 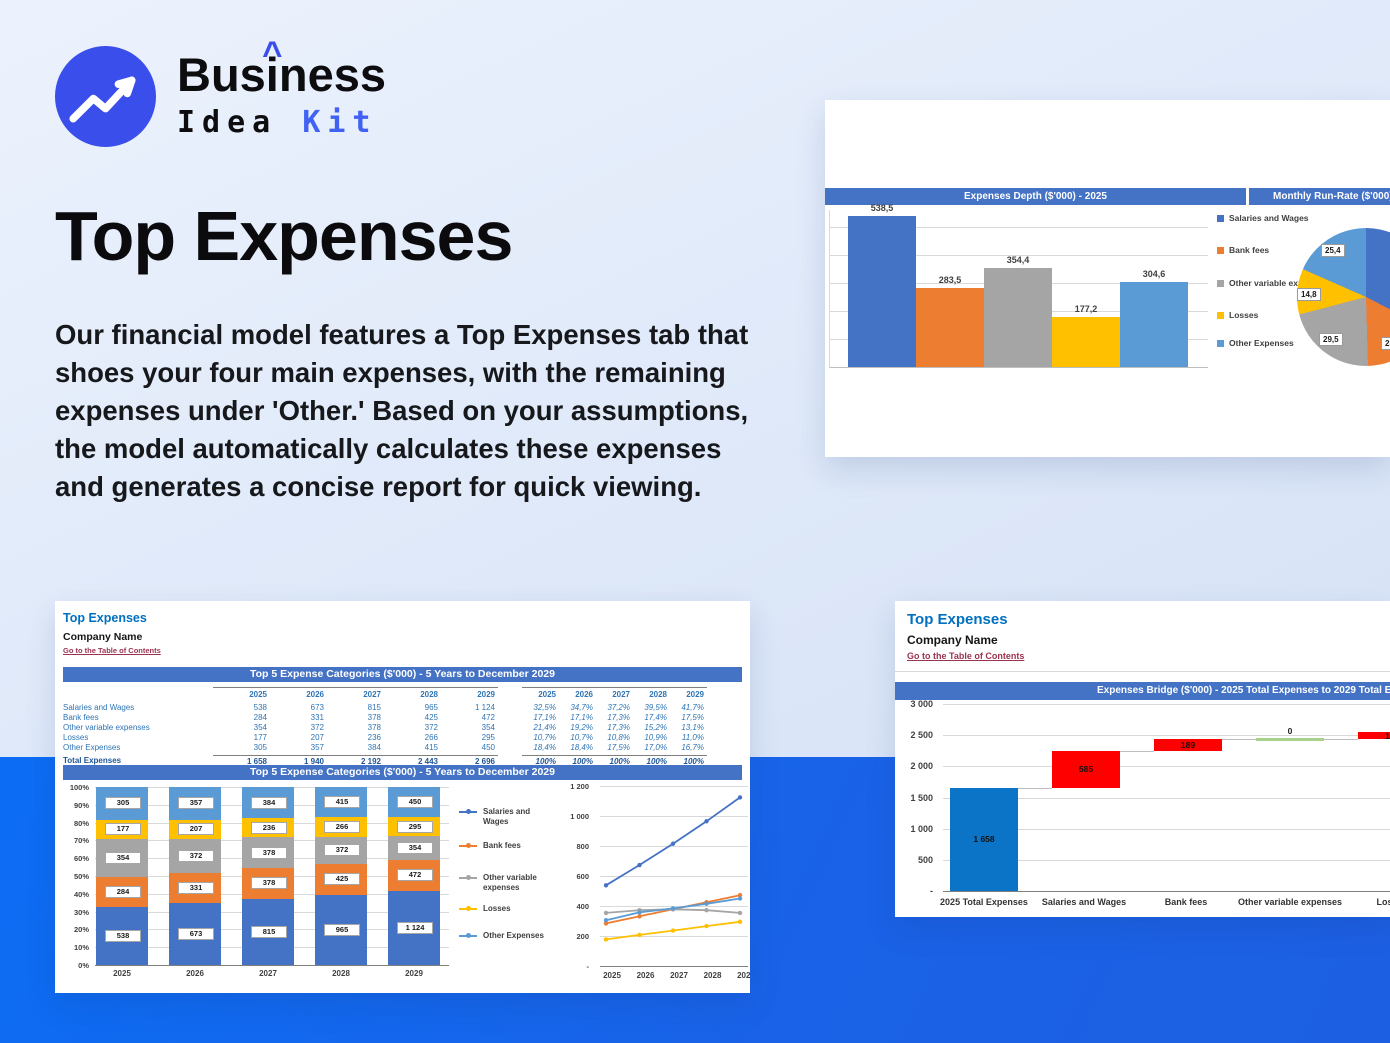 I want to click on total-label: Total Expenses, so click(x=92, y=760).